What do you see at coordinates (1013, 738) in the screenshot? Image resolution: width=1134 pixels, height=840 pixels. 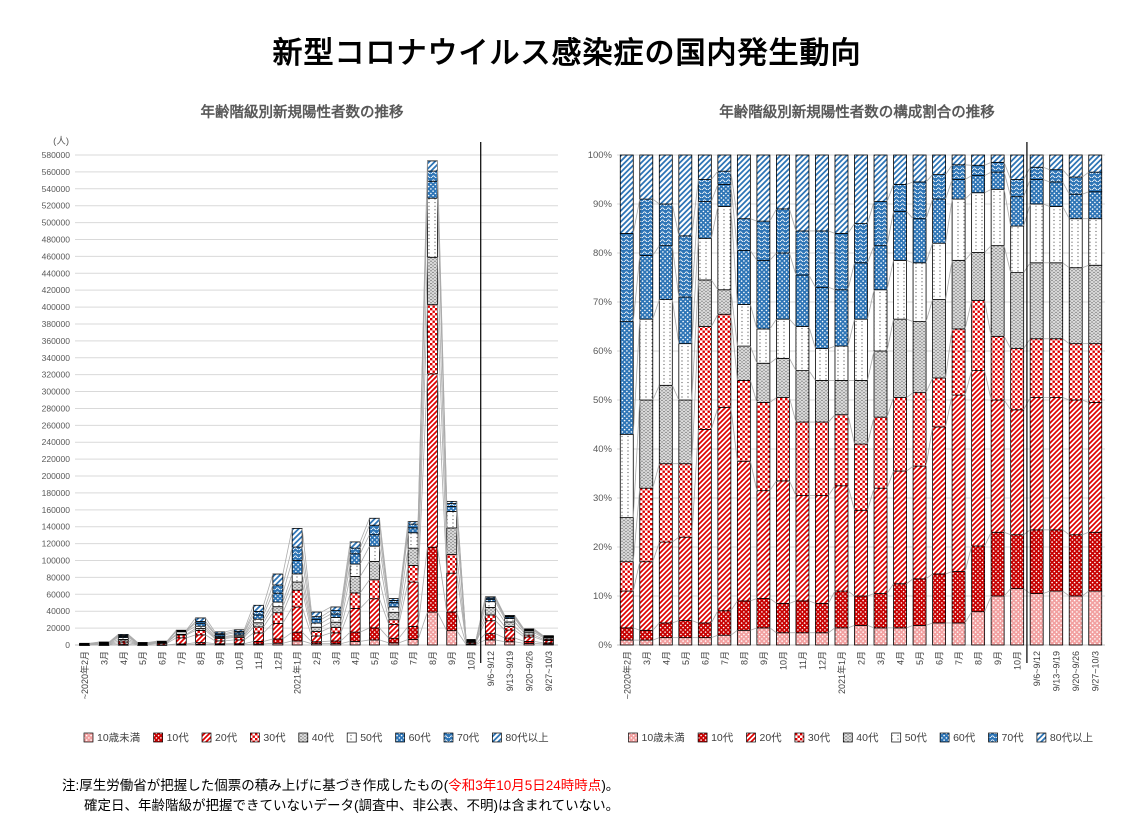 I see `legend-label: 70代` at bounding box center [1013, 738].